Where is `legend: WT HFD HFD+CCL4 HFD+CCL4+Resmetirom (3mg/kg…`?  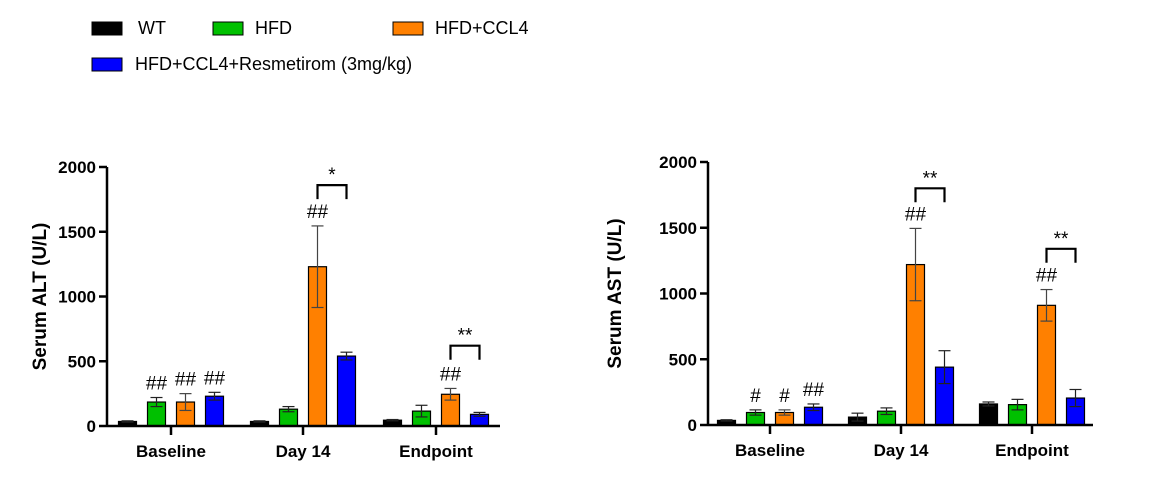
legend: WT HFD HFD+CCL4 HFD+CCL4+Resmetirom (3mg/kg… is located at coordinates (310, 46).